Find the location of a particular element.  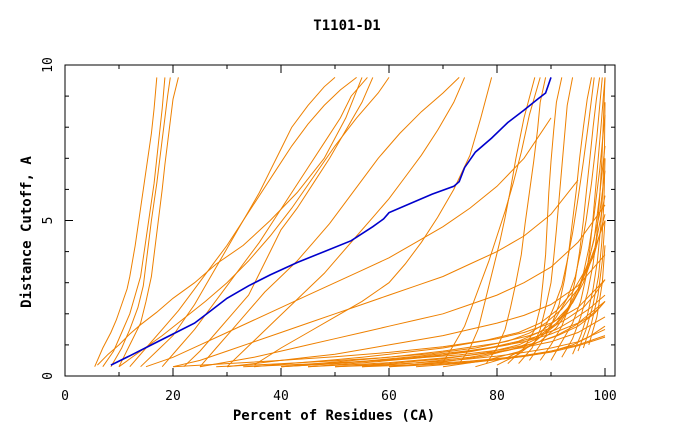

x-tick-label: 0 is located at coordinates (65, 396).